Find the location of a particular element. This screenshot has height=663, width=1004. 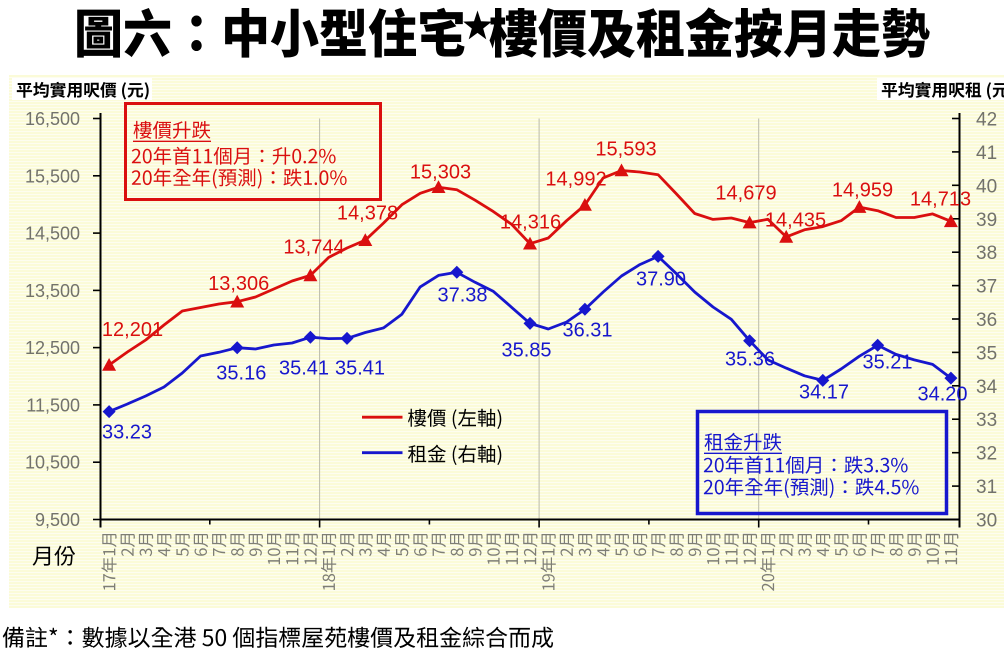

svg-text: 38 is located at coordinates (986, 253).